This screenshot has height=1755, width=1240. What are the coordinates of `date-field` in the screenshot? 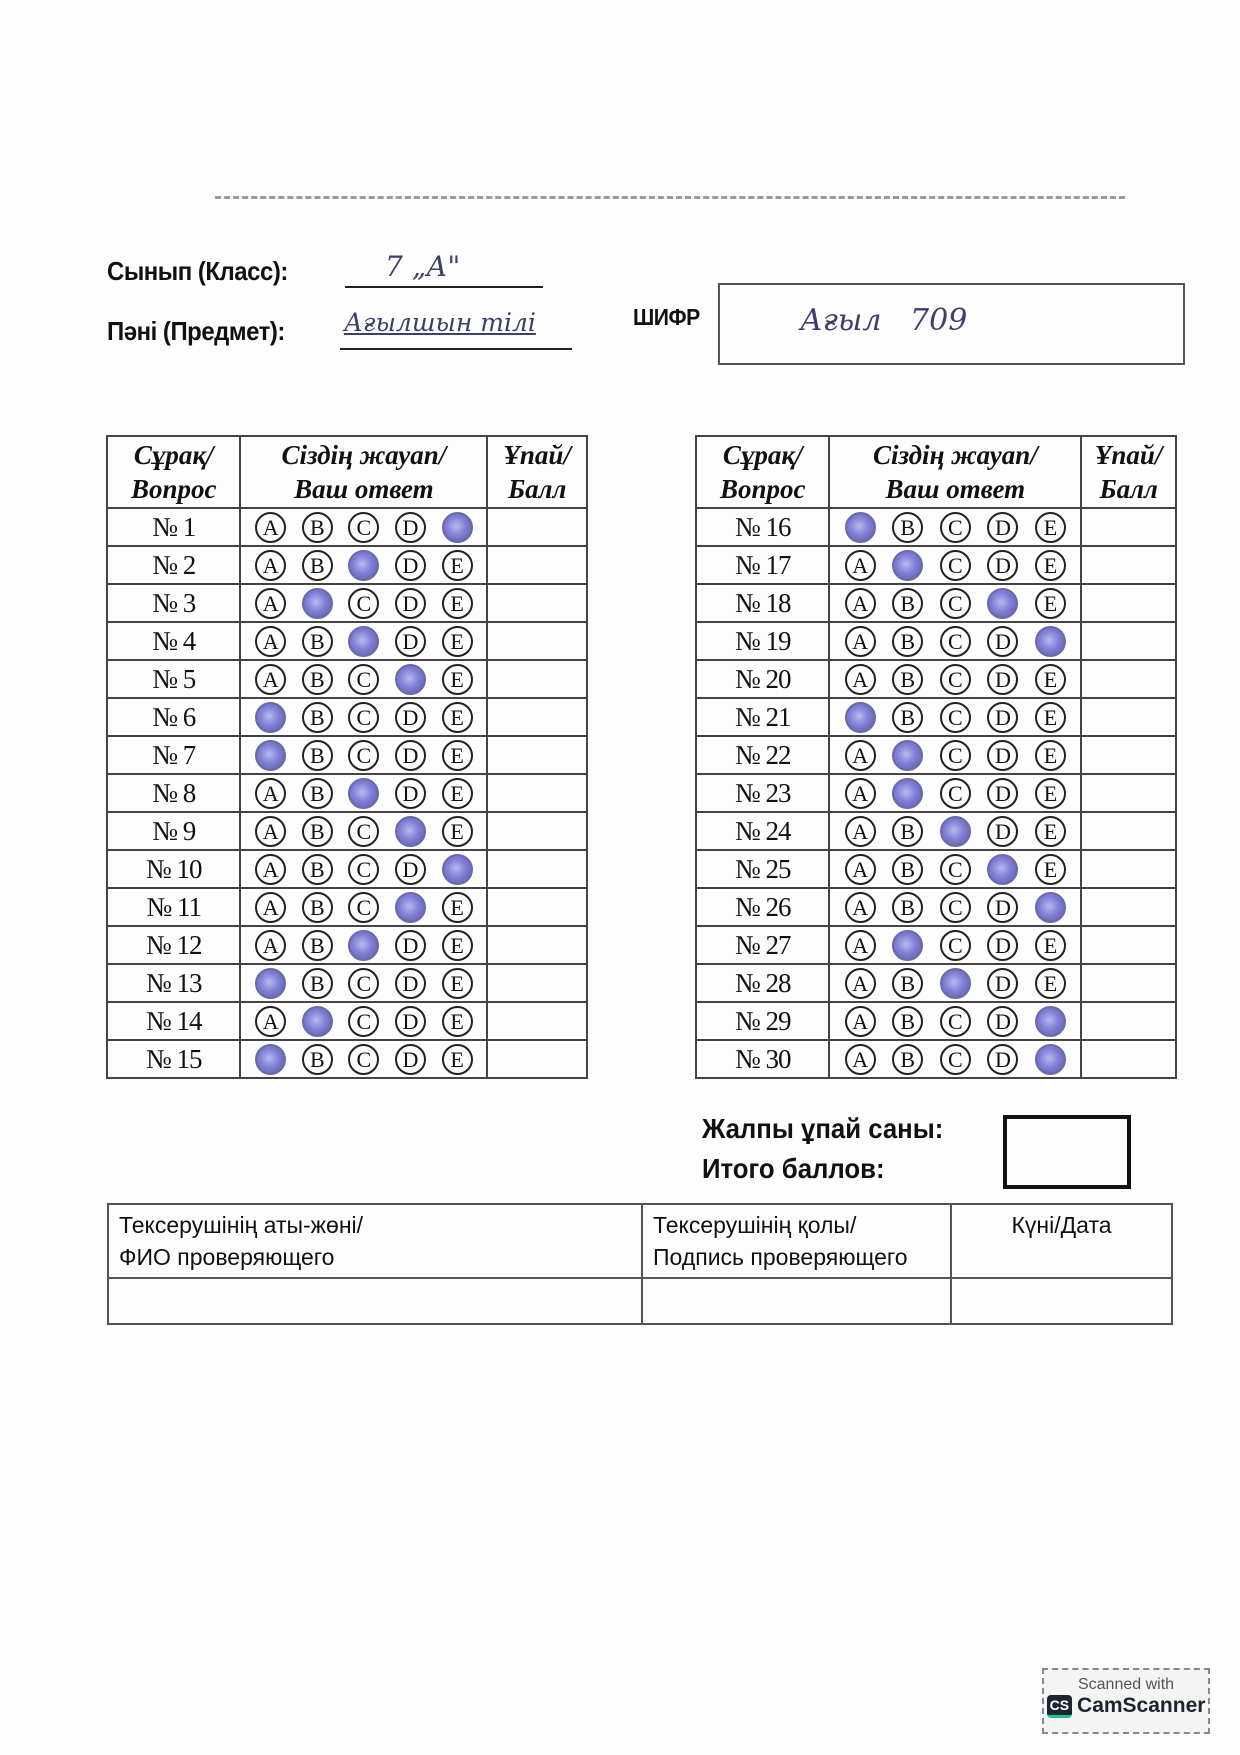 It's located at (1061, 1301).